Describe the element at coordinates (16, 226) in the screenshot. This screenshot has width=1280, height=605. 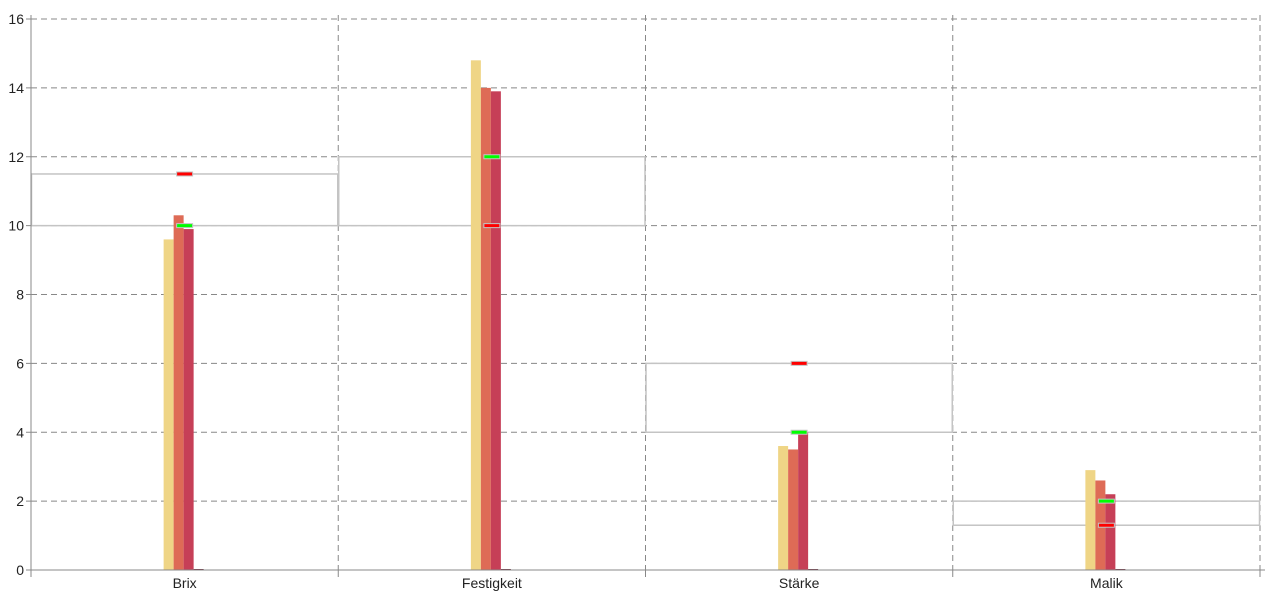
I see `y-tick-label: 10` at that location.